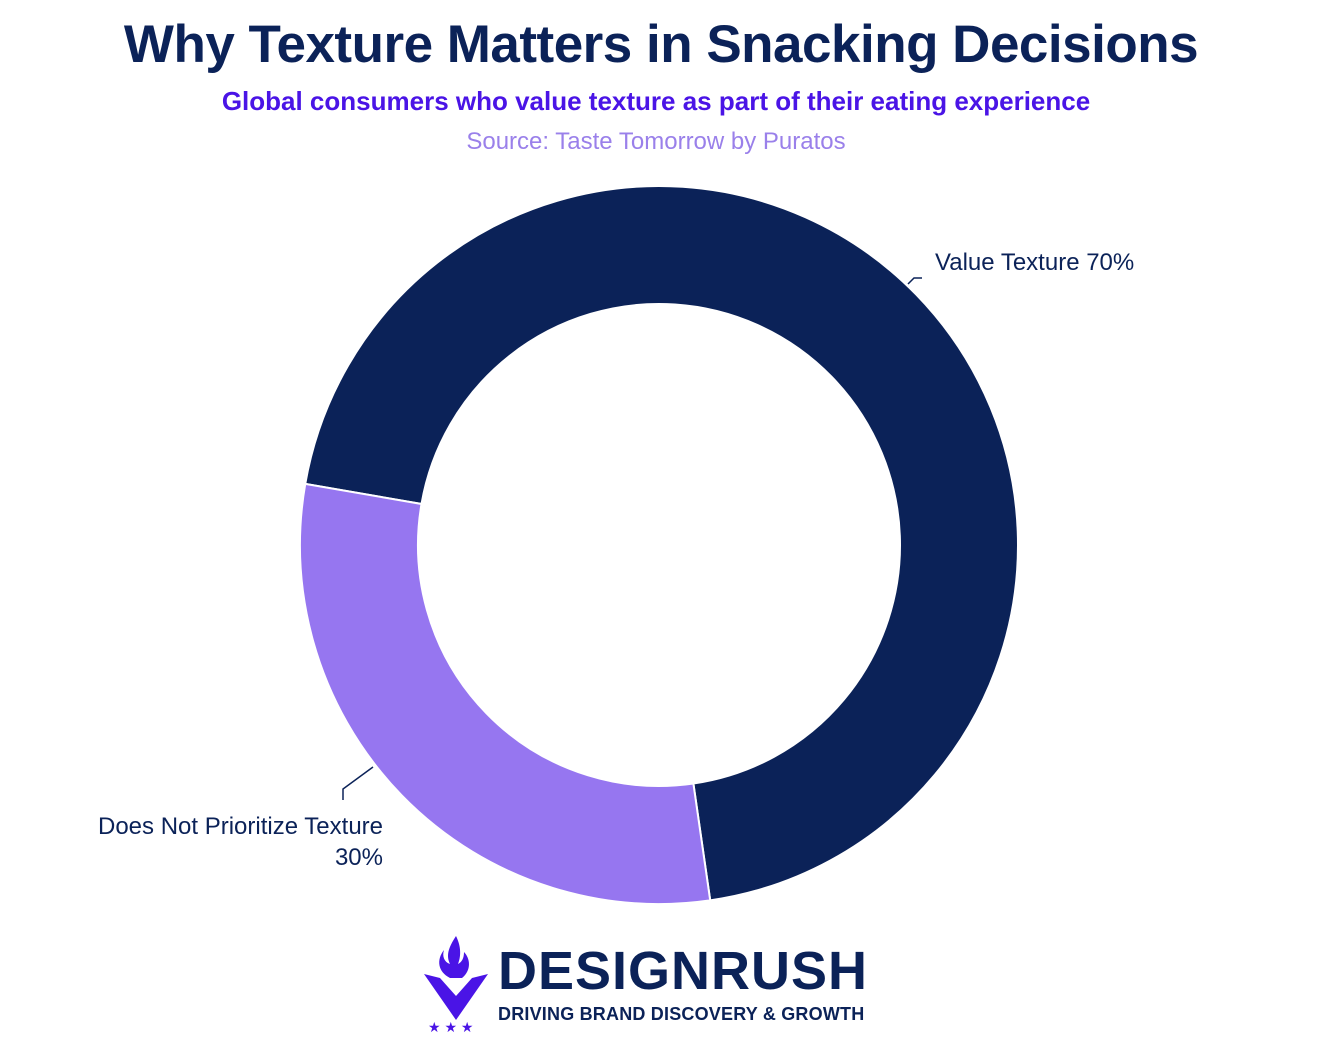 Image resolution: width=1322 pixels, height=1042 pixels. Describe the element at coordinates (240, 826) in the screenshot. I see `label-does-not-prioritize-name: Does Not Prioritize Texture` at that location.